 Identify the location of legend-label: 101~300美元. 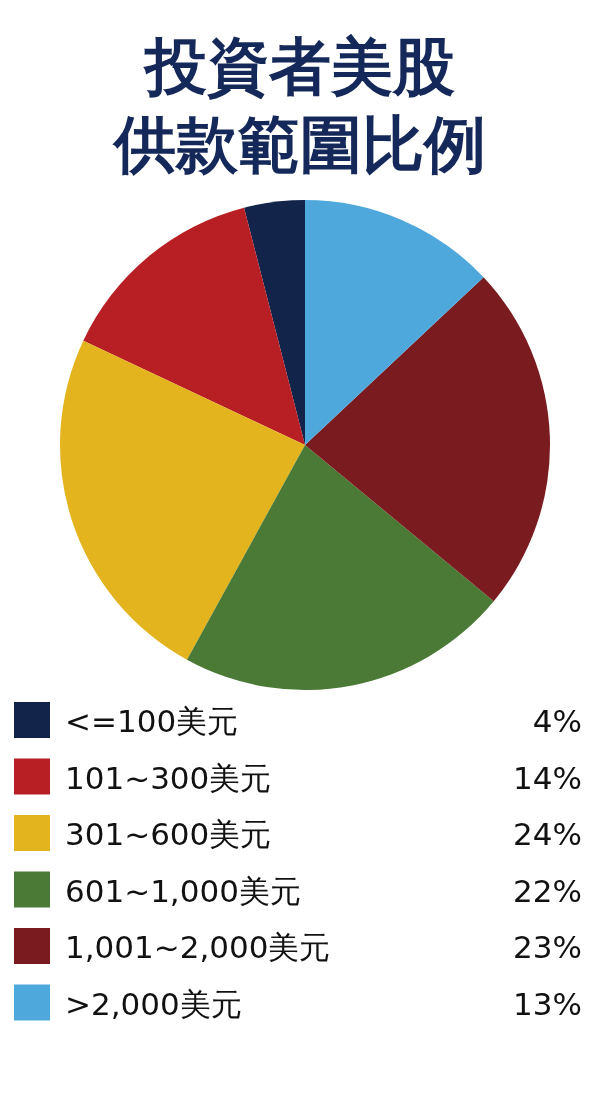
(168, 777).